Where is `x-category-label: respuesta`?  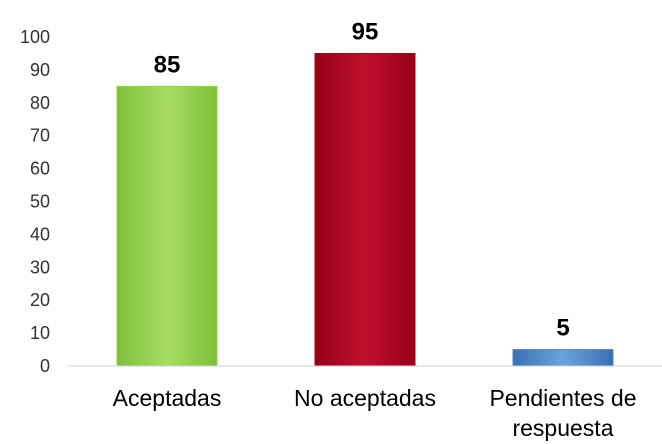
x-category-label: respuesta is located at coordinates (562, 428).